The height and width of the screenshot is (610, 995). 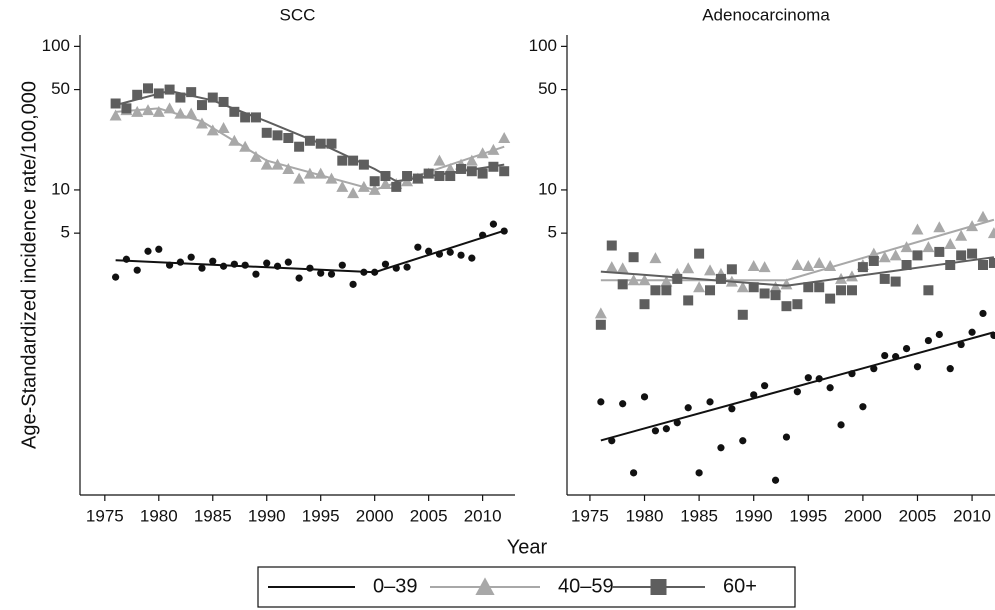 I want to click on panel-title: SCC, so click(x=298, y=14).